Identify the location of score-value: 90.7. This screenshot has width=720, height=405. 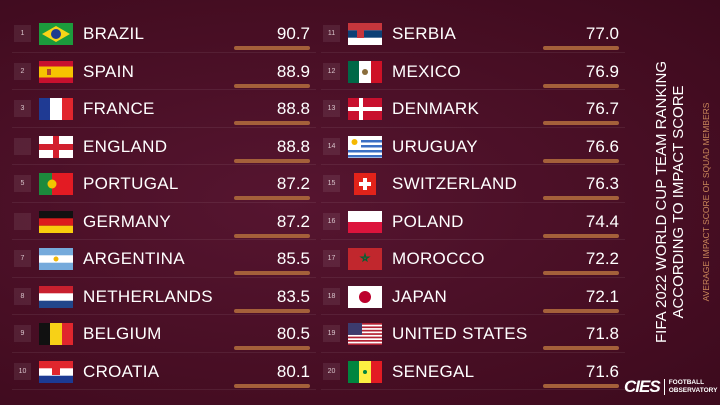
(293, 33).